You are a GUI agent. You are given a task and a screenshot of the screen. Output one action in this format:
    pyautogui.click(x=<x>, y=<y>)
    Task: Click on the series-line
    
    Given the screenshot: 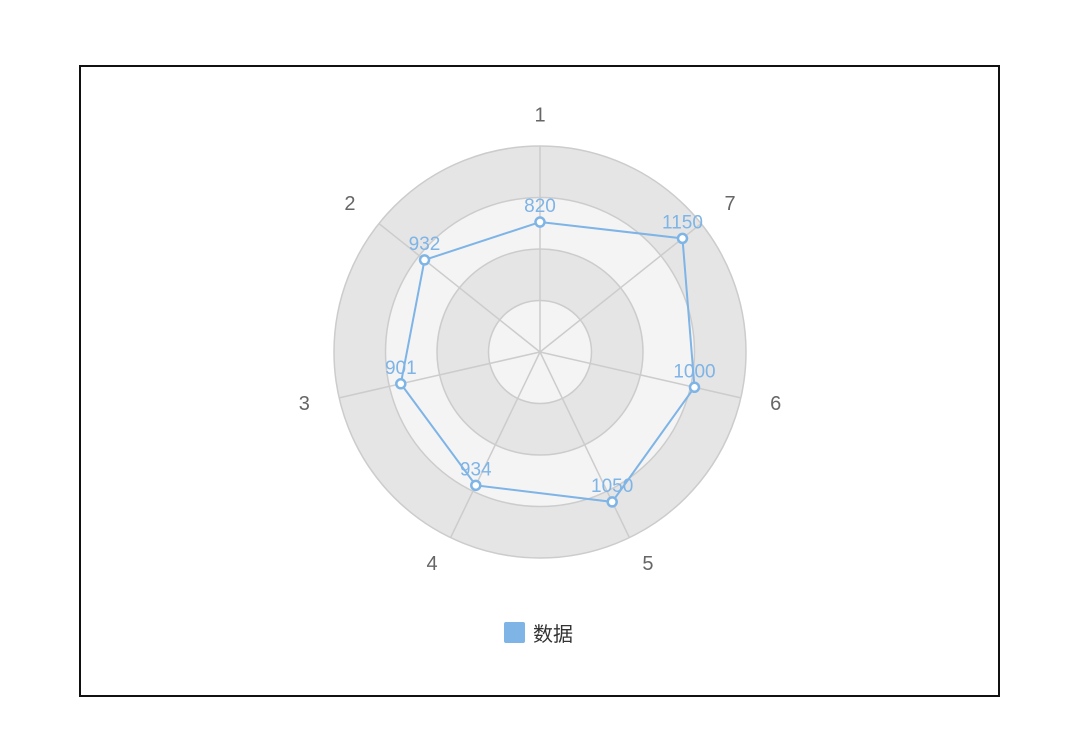 What is the action you would take?
    pyautogui.click(x=547, y=362)
    